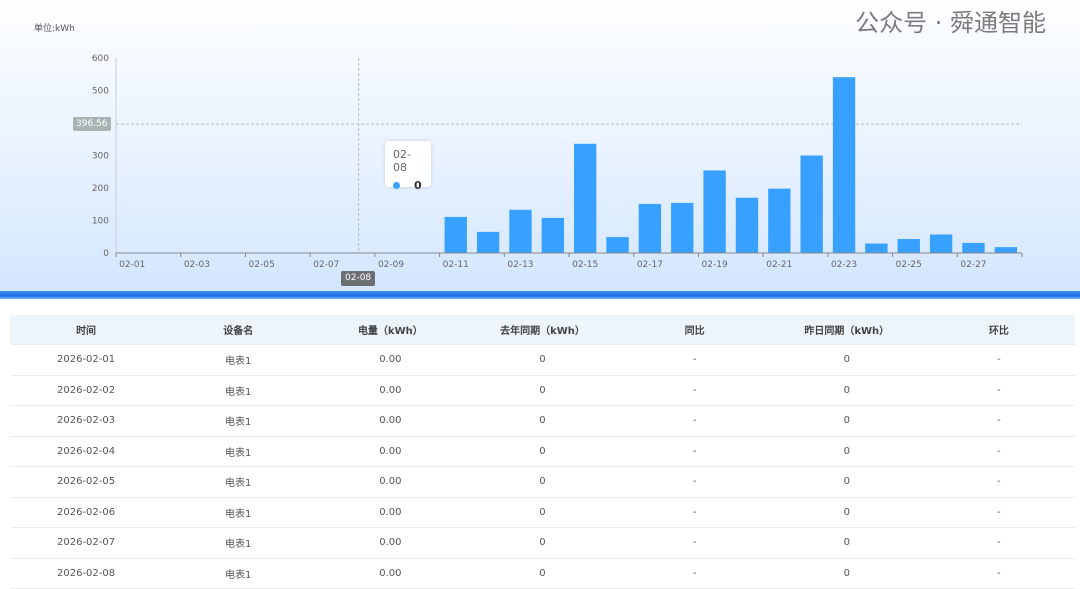  What do you see at coordinates (86, 329) in the screenshot?
I see `column-header: 时间` at bounding box center [86, 329].